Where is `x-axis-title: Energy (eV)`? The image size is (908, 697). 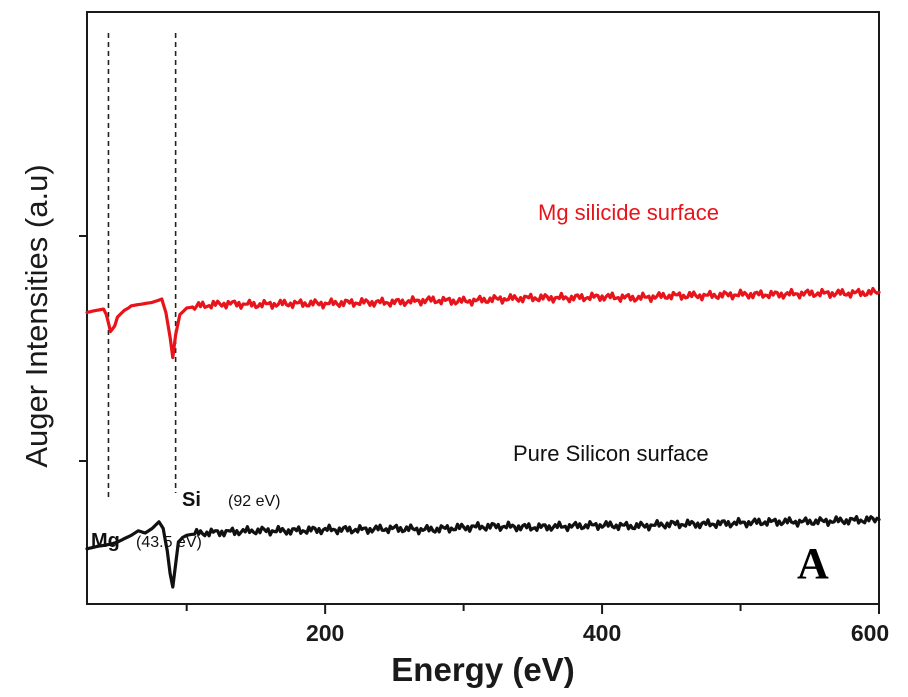
x-axis-title: Energy (eV) is located at coordinates (482, 669).